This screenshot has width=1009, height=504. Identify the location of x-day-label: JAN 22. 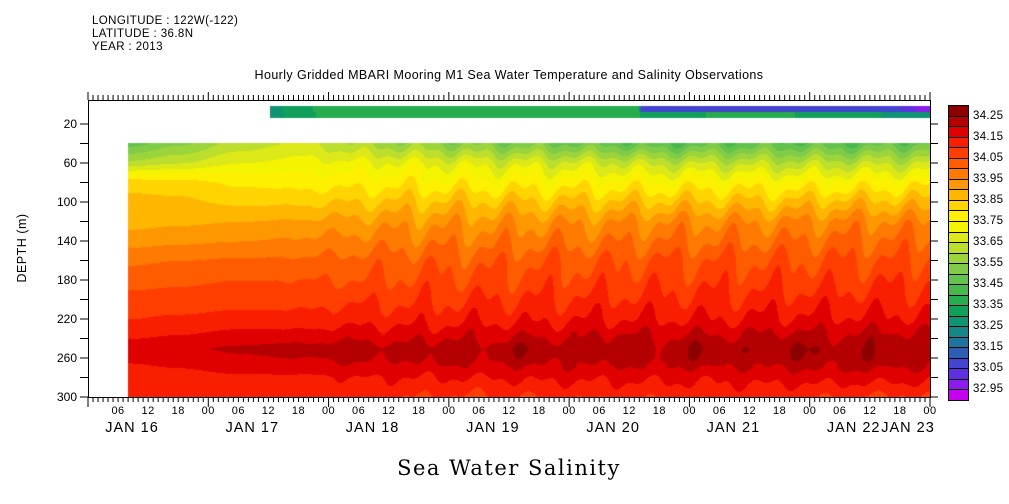
(853, 428).